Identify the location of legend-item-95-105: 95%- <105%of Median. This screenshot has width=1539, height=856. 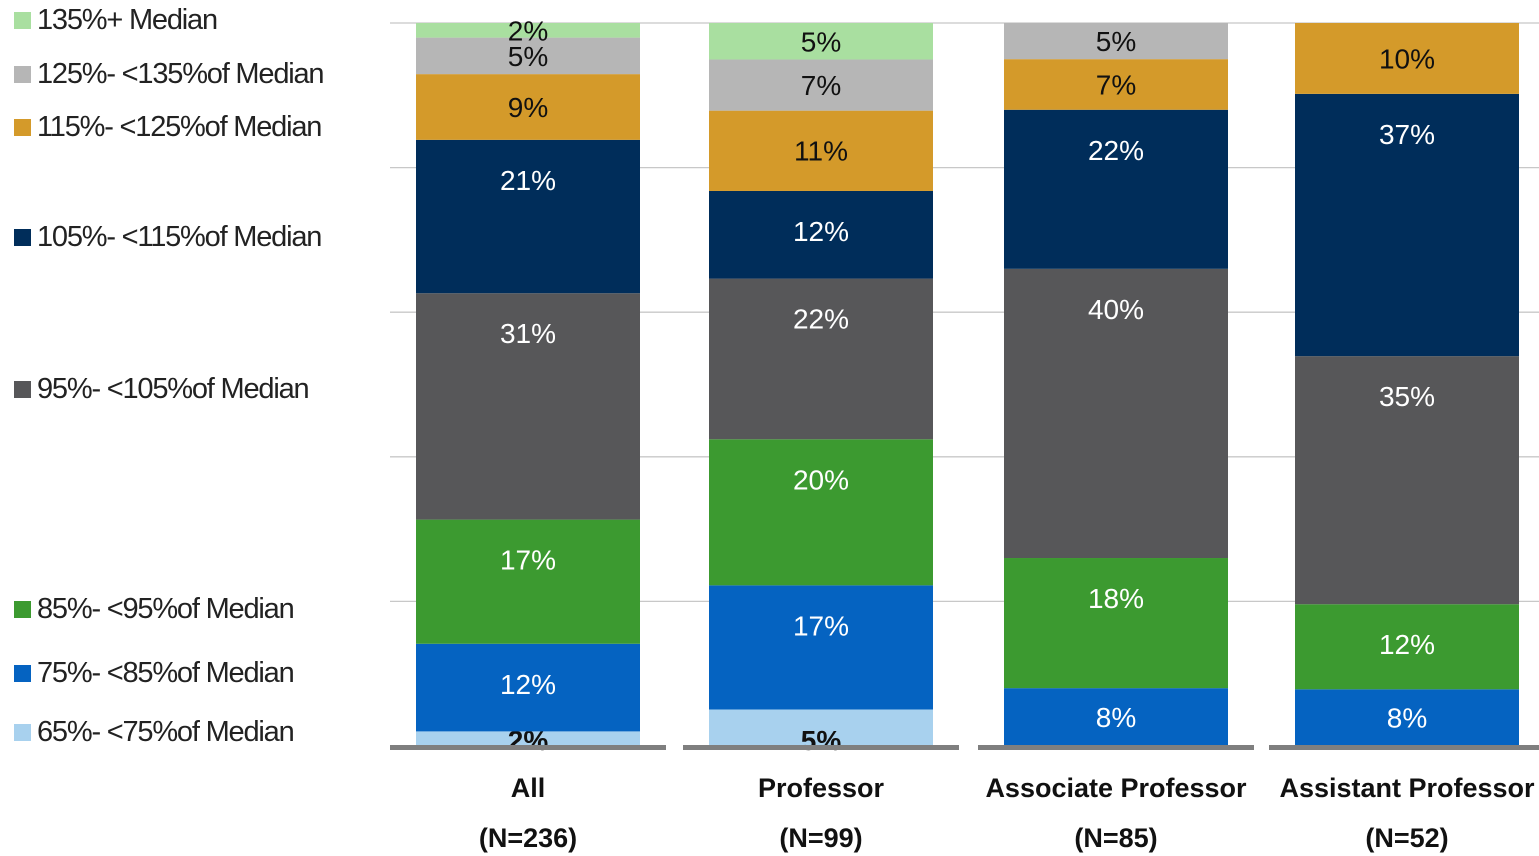
(162, 388).